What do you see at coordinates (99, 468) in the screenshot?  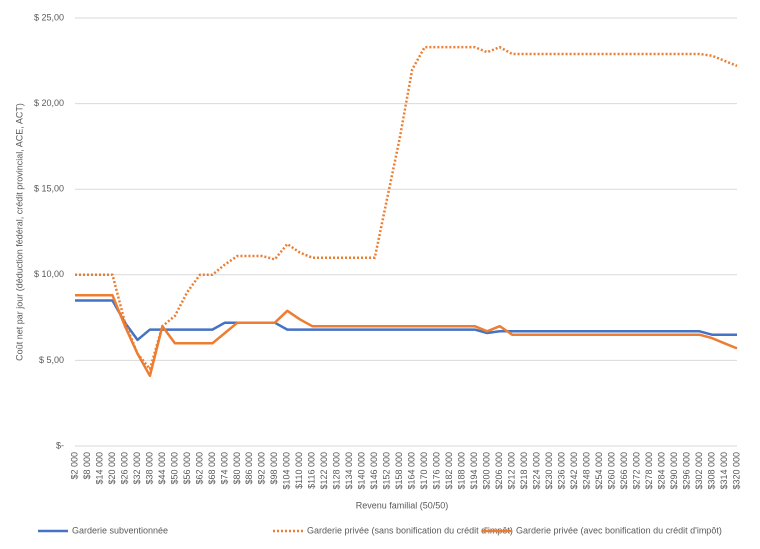 I see `x-tick-label: $14 000` at bounding box center [99, 468].